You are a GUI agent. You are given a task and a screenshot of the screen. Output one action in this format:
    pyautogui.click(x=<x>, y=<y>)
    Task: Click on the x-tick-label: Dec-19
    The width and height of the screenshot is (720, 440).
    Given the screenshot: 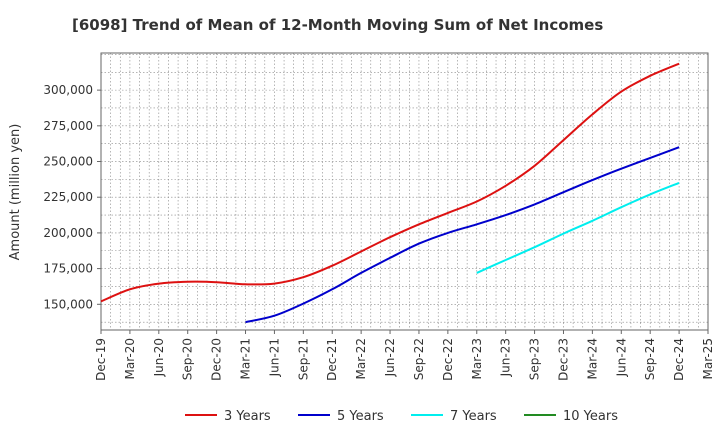 What is the action you would take?
    pyautogui.click(x=101, y=359)
    